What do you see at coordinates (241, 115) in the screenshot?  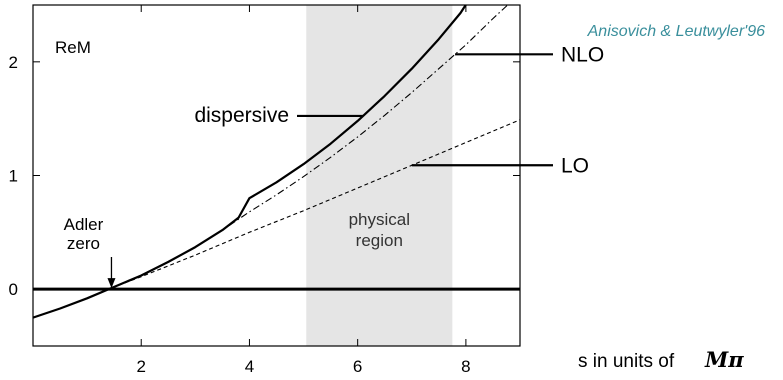 I see `annotation-label-dispersive: dispersive` at bounding box center [241, 115].